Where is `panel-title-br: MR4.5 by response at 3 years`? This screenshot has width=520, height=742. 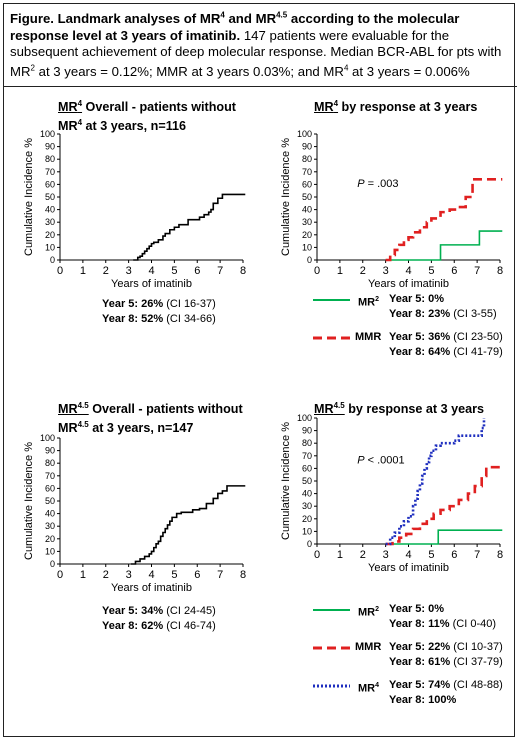 panel-title-br: MR4.5 by response at 3 years is located at coordinates (399, 407).